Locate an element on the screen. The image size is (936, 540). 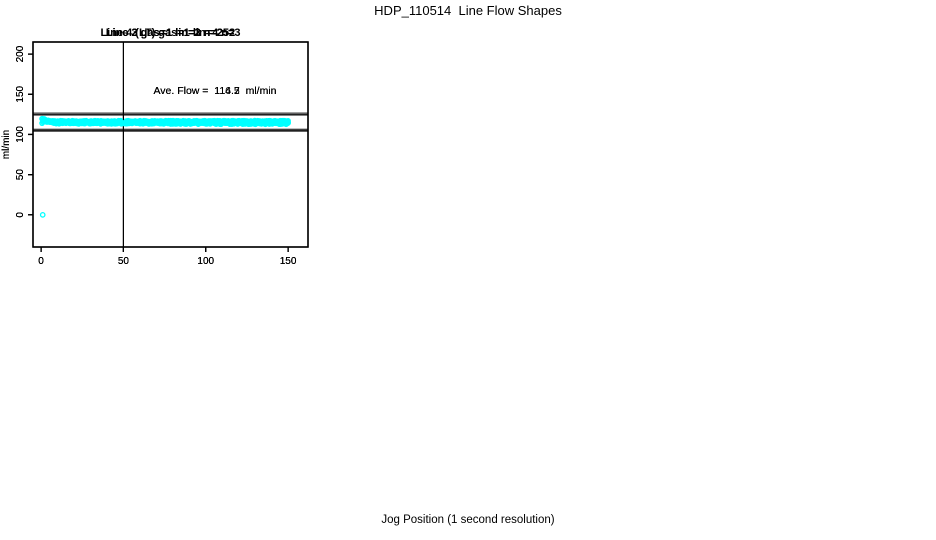
y-tick-label: 0 is located at coordinates (20, 215).